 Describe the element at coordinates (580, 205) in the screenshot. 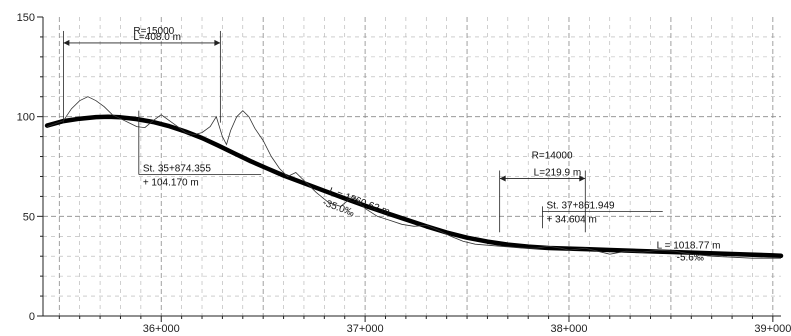

I see `pvi2-station-label: St. 37+861.949` at that location.